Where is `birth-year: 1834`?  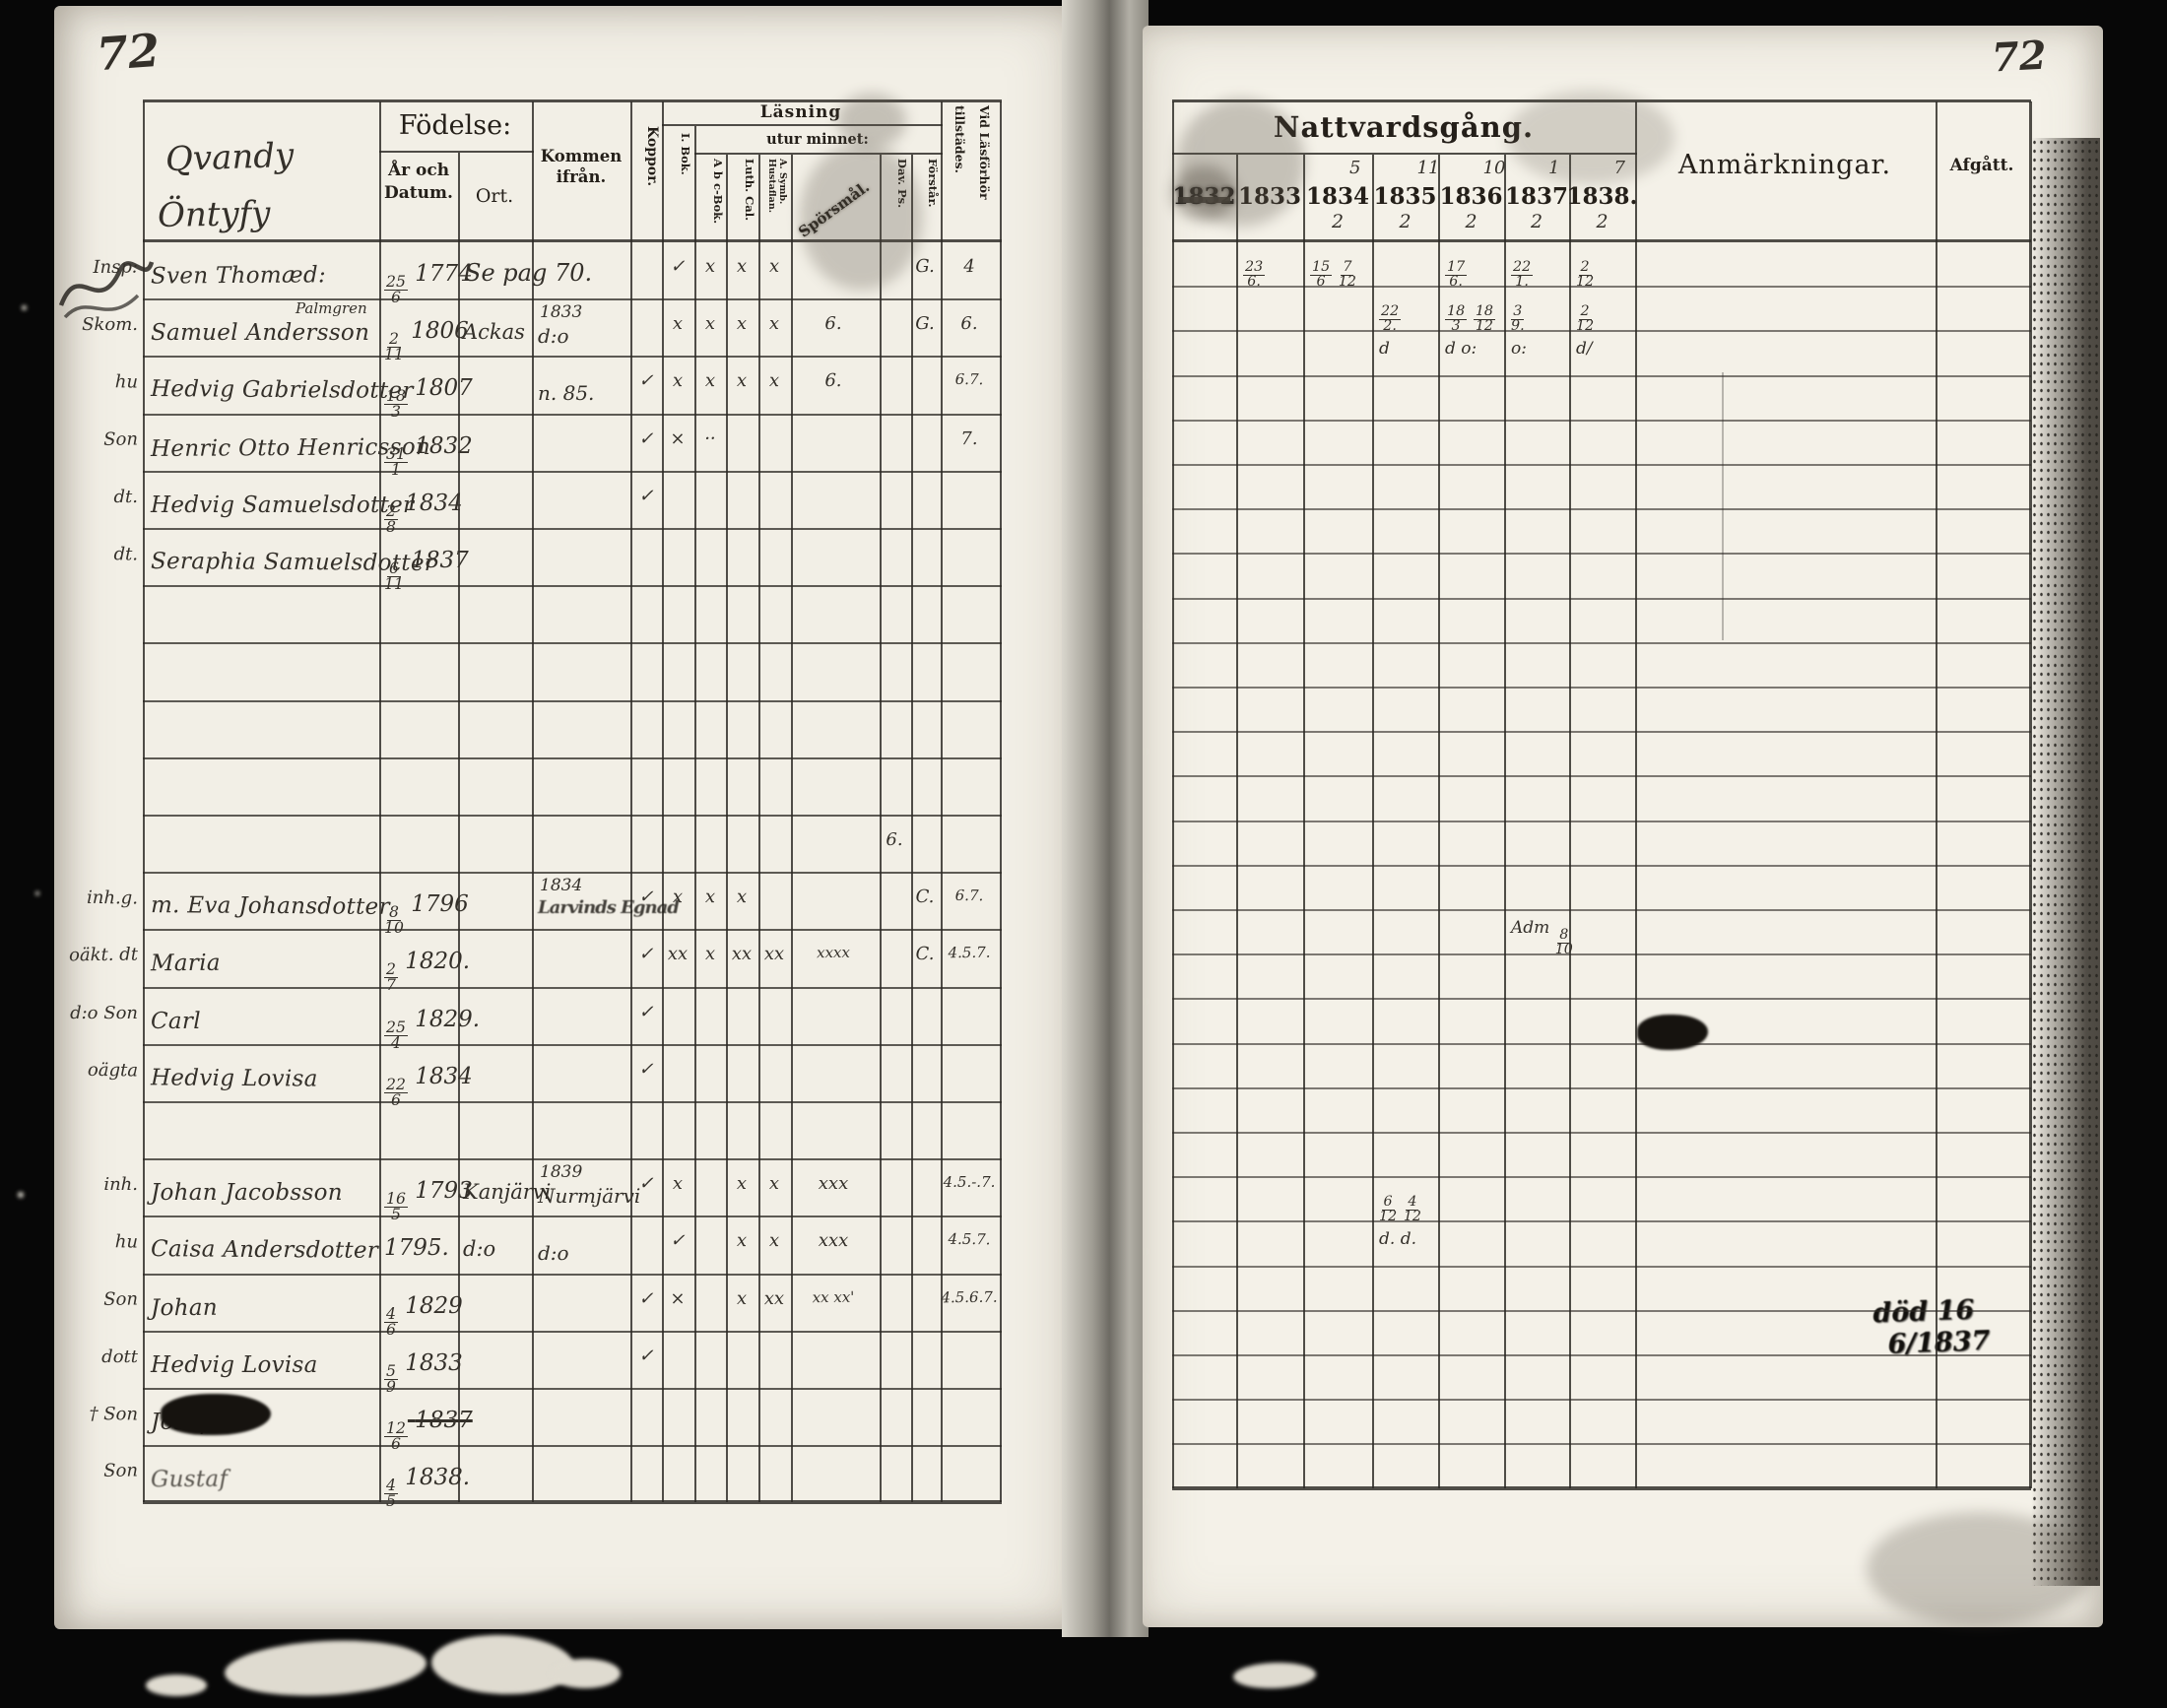 birth-year: 1834 is located at coordinates (434, 504).